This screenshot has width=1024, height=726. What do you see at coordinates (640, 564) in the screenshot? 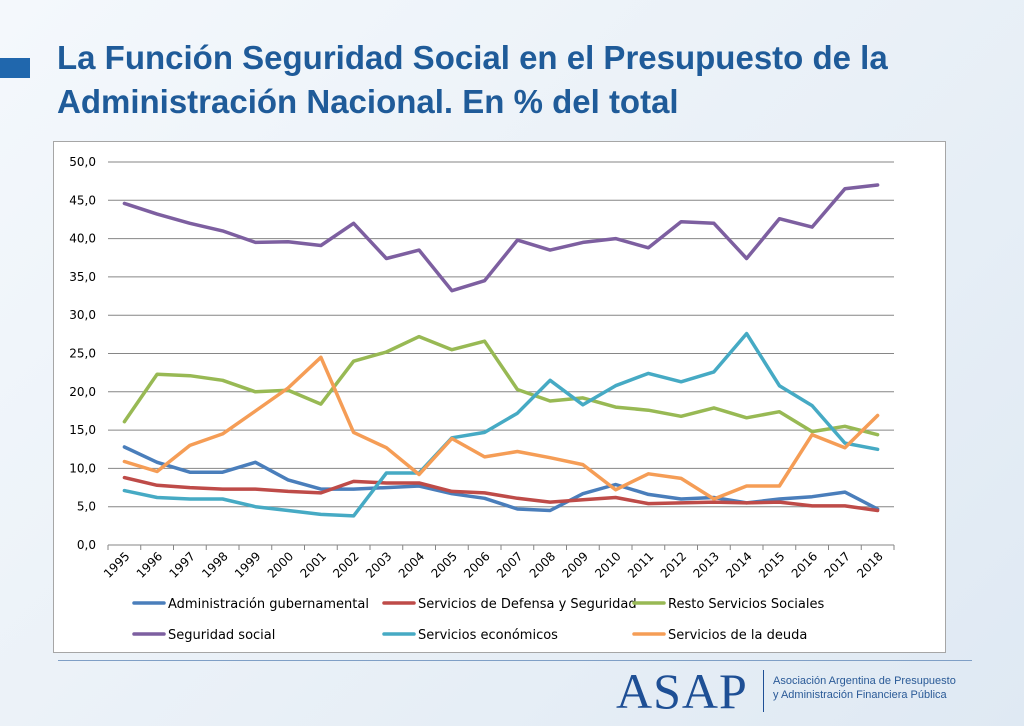
I see `x-tick-label: 2011` at bounding box center [640, 564].